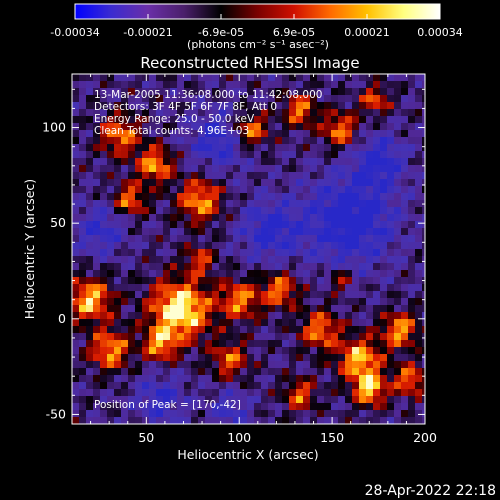 The height and width of the screenshot is (500, 500). Describe the element at coordinates (367, 32) in the screenshot. I see `colorbar-tick-label: 0.00021` at that location.